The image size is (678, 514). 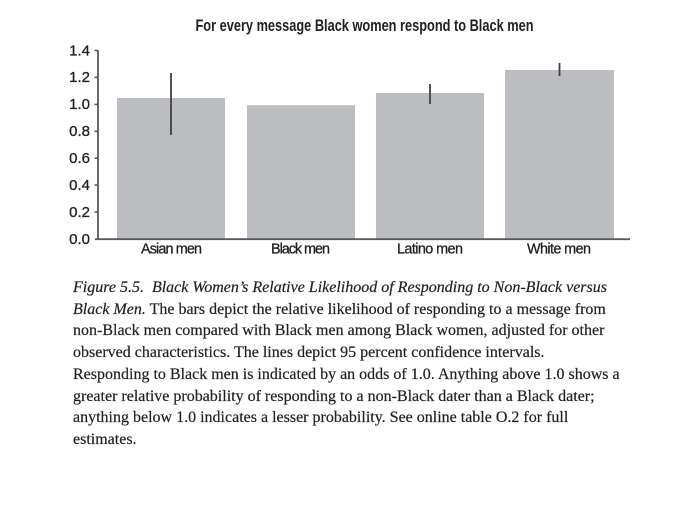 What do you see at coordinates (171, 249) in the screenshot?
I see `svg-text: Asian men` at bounding box center [171, 249].